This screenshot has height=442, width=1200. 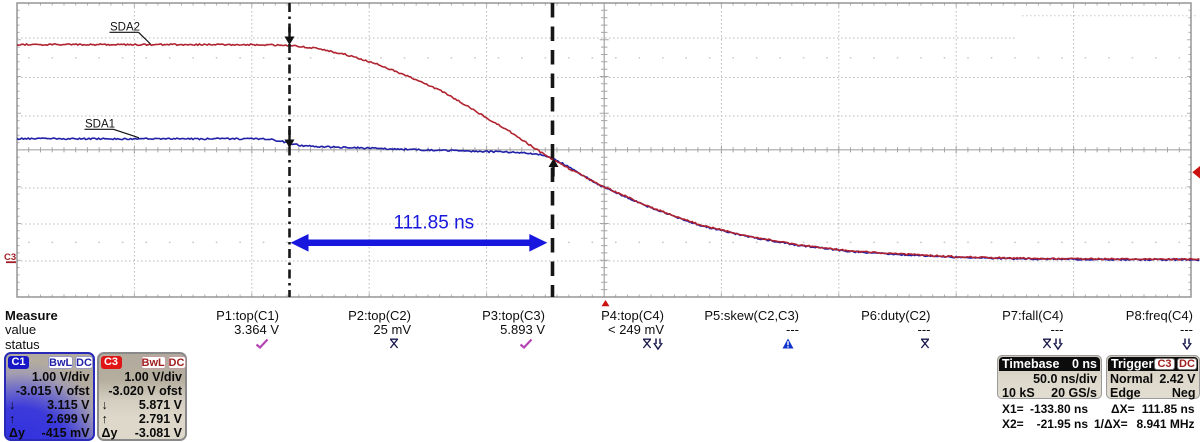 I want to click on svg-text: SDA2, so click(x=125, y=28).